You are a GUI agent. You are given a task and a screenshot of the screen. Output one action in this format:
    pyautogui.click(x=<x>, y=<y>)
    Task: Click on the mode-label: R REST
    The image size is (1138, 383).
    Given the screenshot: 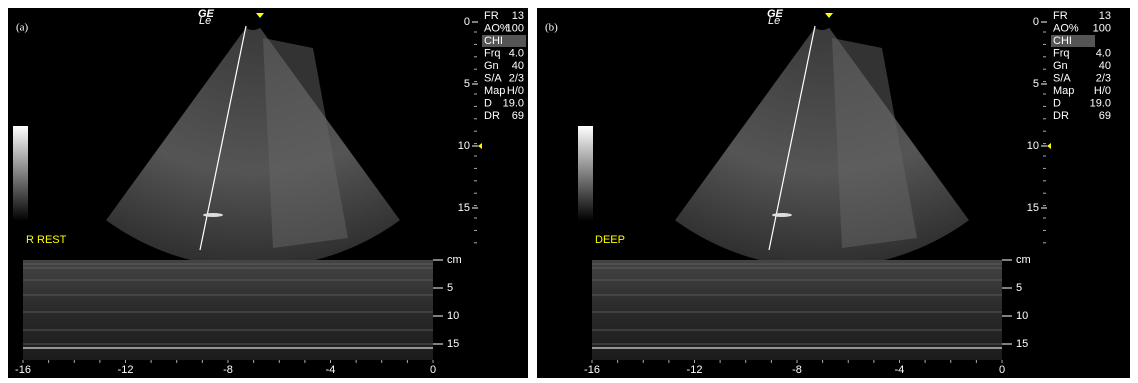 What is the action you would take?
    pyautogui.click(x=46, y=240)
    